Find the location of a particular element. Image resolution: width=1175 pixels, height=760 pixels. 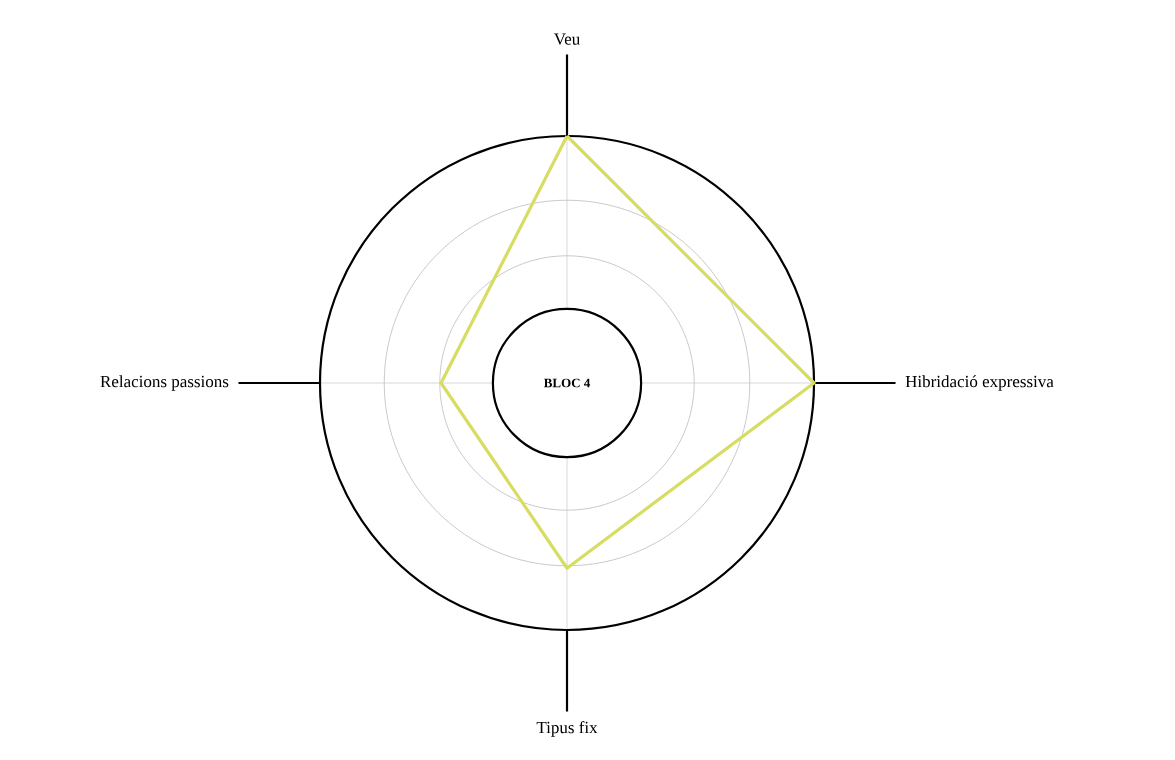

spoke-label: Veu is located at coordinates (566, 39).